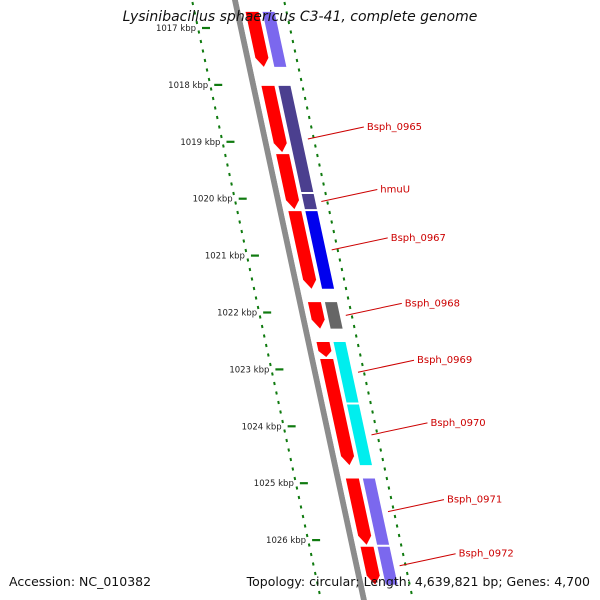 The image size is (600, 600). I want to click on gene-label: hmuU, so click(395, 190).